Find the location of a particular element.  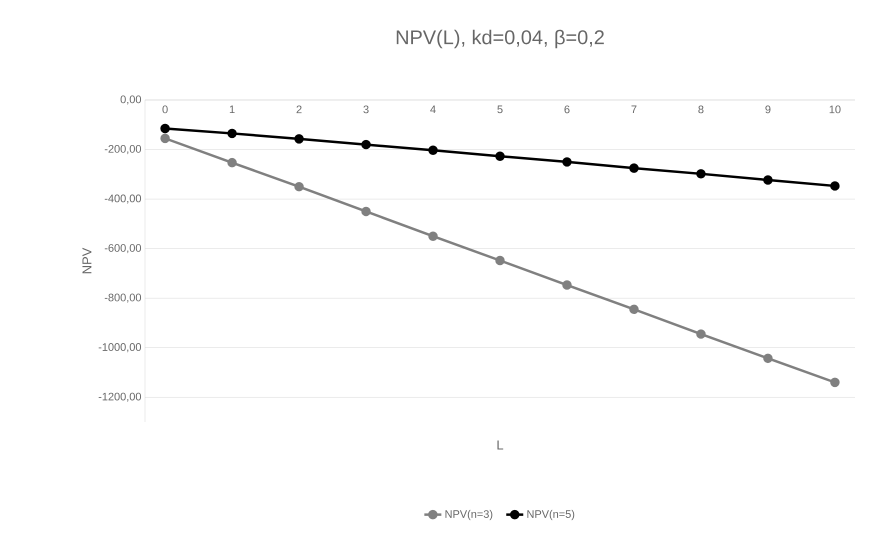

y-tick-label: -200,00 is located at coordinates (123, 149).